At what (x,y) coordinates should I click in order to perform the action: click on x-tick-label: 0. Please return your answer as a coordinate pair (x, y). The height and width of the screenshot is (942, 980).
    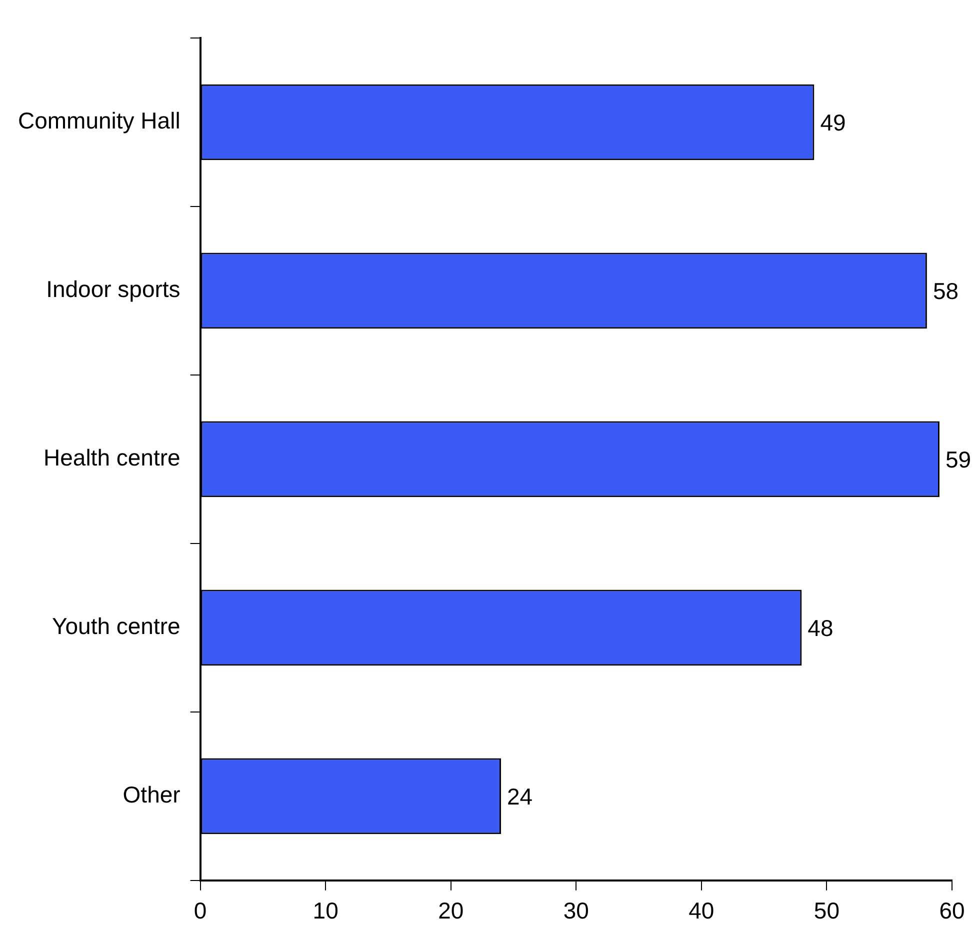
    Looking at the image, I should click on (200, 911).